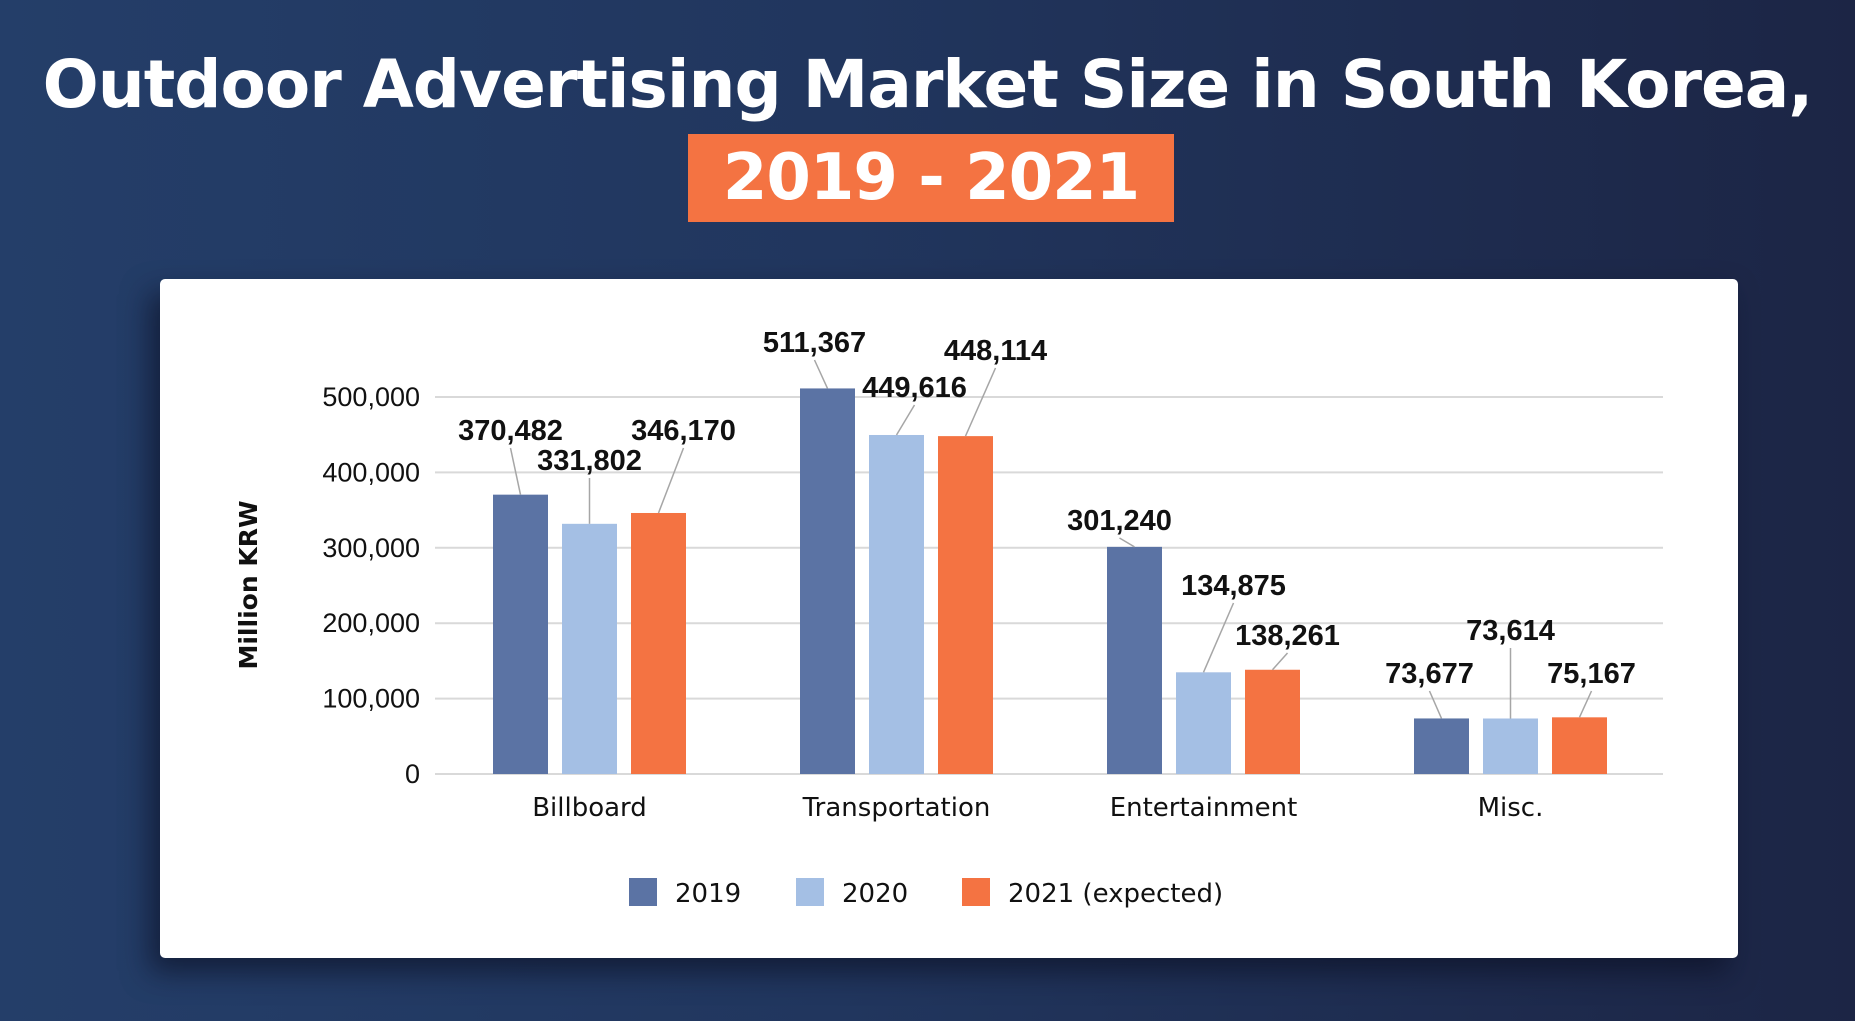 The height and width of the screenshot is (1021, 1855). What do you see at coordinates (412, 774) in the screenshot?
I see `y-tick-label: 0` at bounding box center [412, 774].